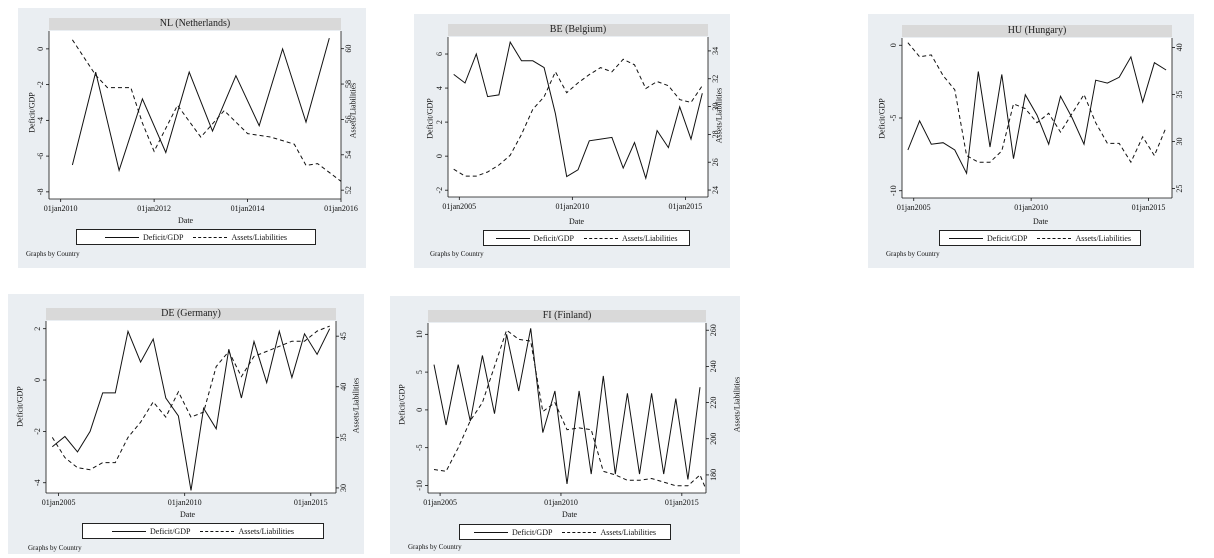 The width and height of the screenshot is (1214, 558). Describe the element at coordinates (40, 156) in the screenshot. I see `y-tick-label-left: -6` at that location.